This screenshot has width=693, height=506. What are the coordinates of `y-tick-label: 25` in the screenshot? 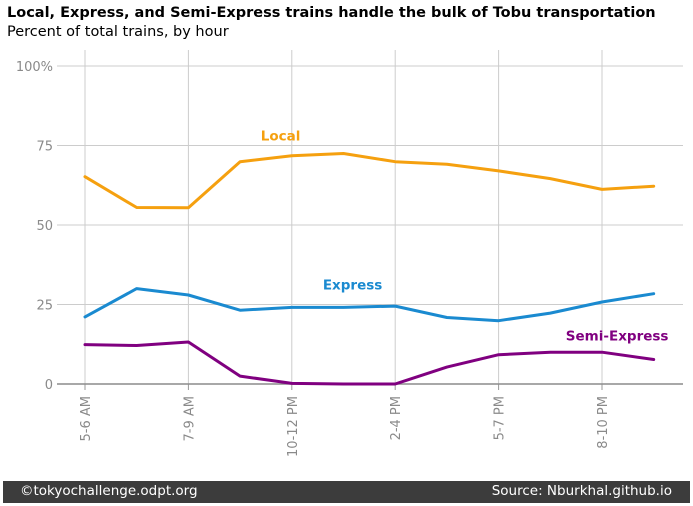 It's located at (44, 306).